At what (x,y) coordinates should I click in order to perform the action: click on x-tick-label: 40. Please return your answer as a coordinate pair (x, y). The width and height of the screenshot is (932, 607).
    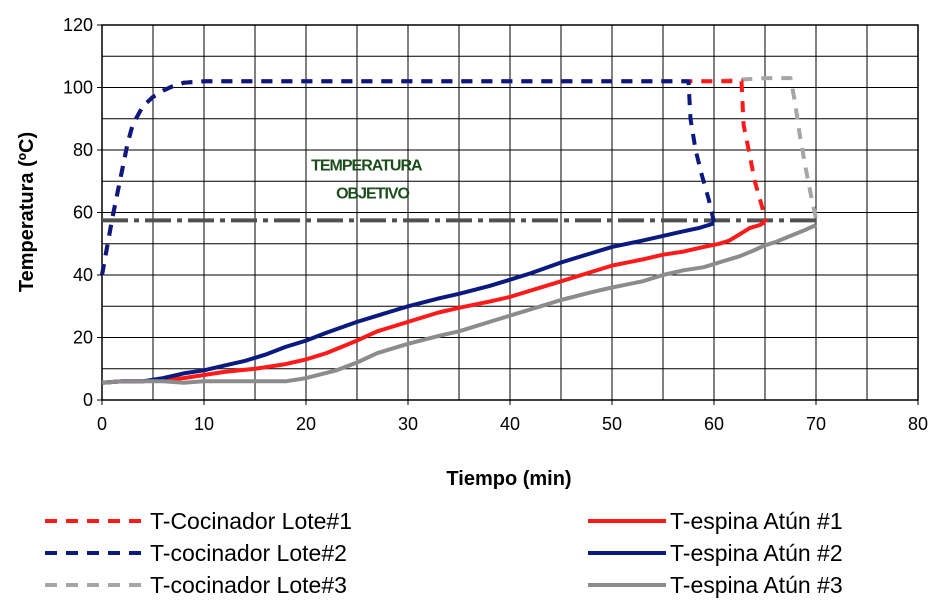
    Looking at the image, I should click on (510, 424).